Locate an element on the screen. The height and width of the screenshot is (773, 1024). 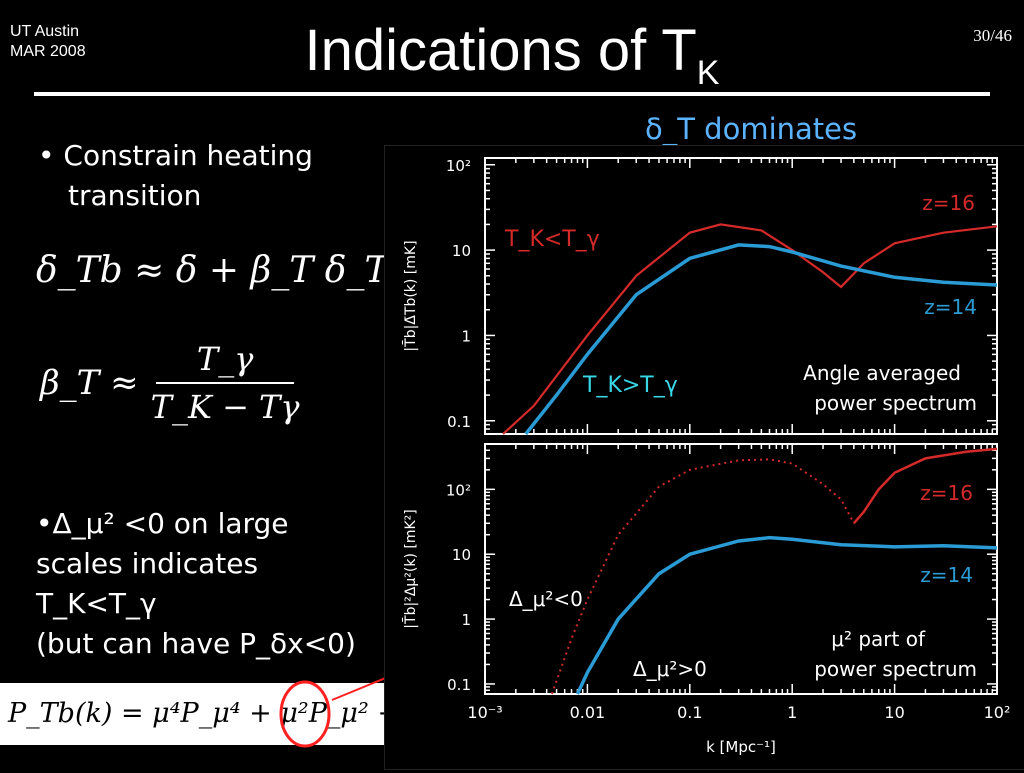
equation-beta-lhs: β_T ≈ is located at coordinates (89, 383).